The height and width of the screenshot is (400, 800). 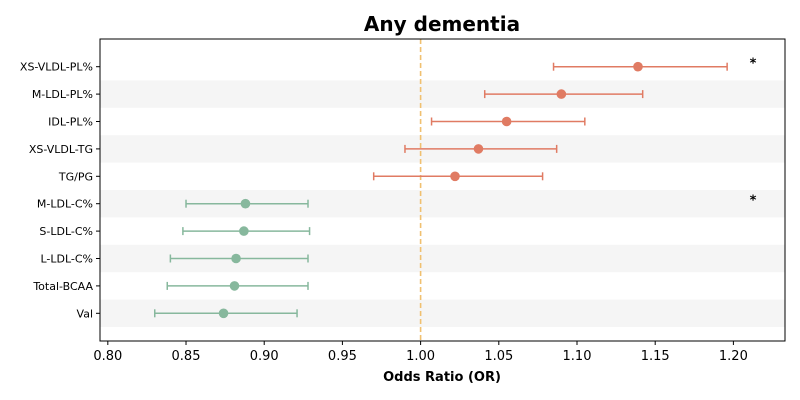 I want to click on x-tick-label: 0.80, so click(x=107, y=356).